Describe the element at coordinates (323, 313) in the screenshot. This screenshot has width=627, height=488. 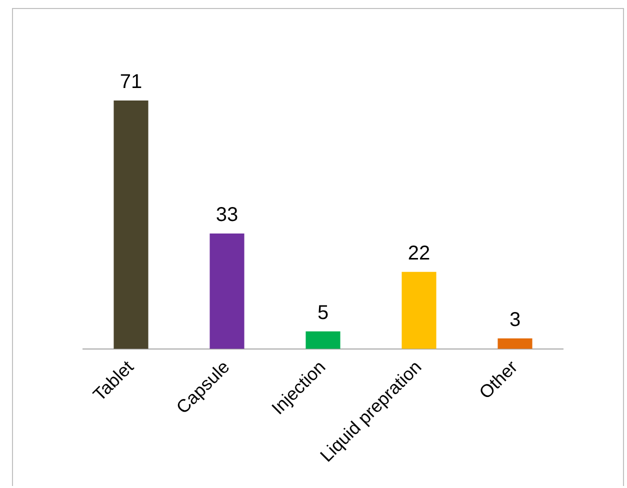
I see `data-label: 5` at that location.